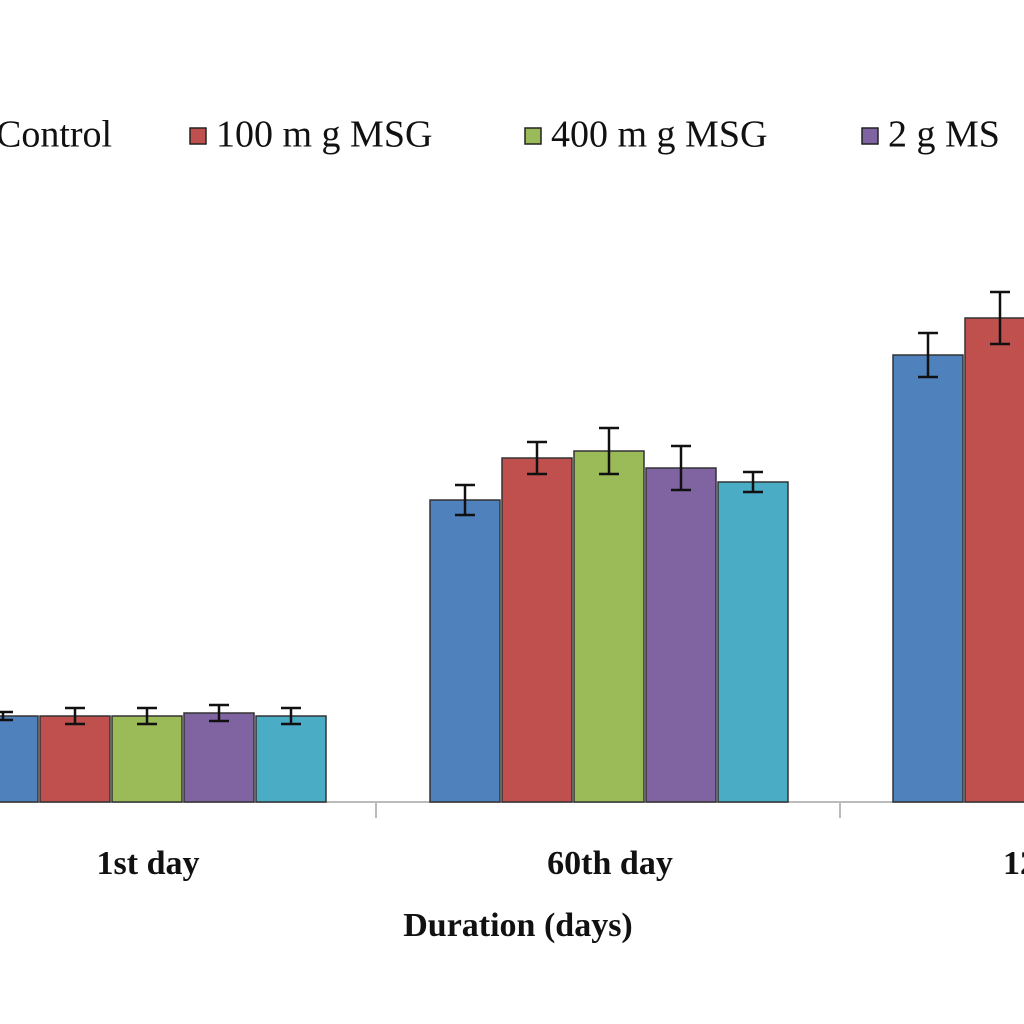  Describe the element at coordinates (324, 135) in the screenshot. I see `legend-label: 100 m g MSG` at that location.